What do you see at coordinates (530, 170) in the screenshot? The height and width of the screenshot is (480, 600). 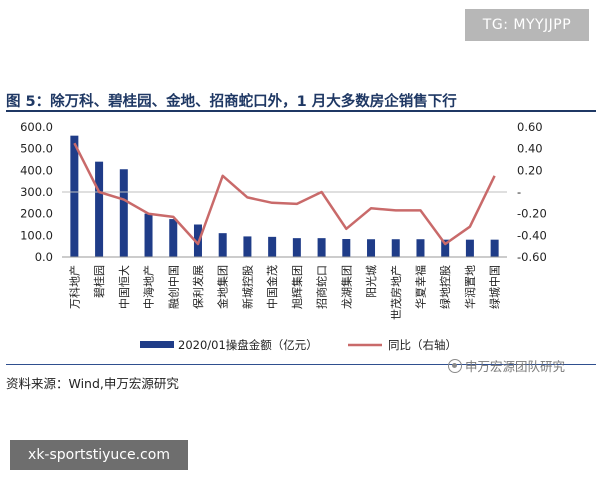 I see `right-tick-label: 0.20` at bounding box center [530, 170].